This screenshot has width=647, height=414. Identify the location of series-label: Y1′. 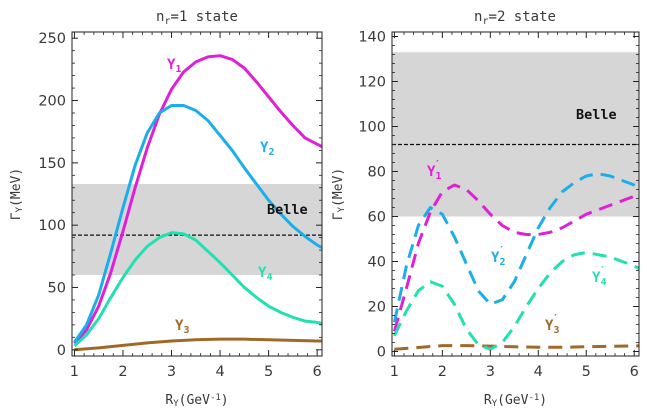
(434, 170).